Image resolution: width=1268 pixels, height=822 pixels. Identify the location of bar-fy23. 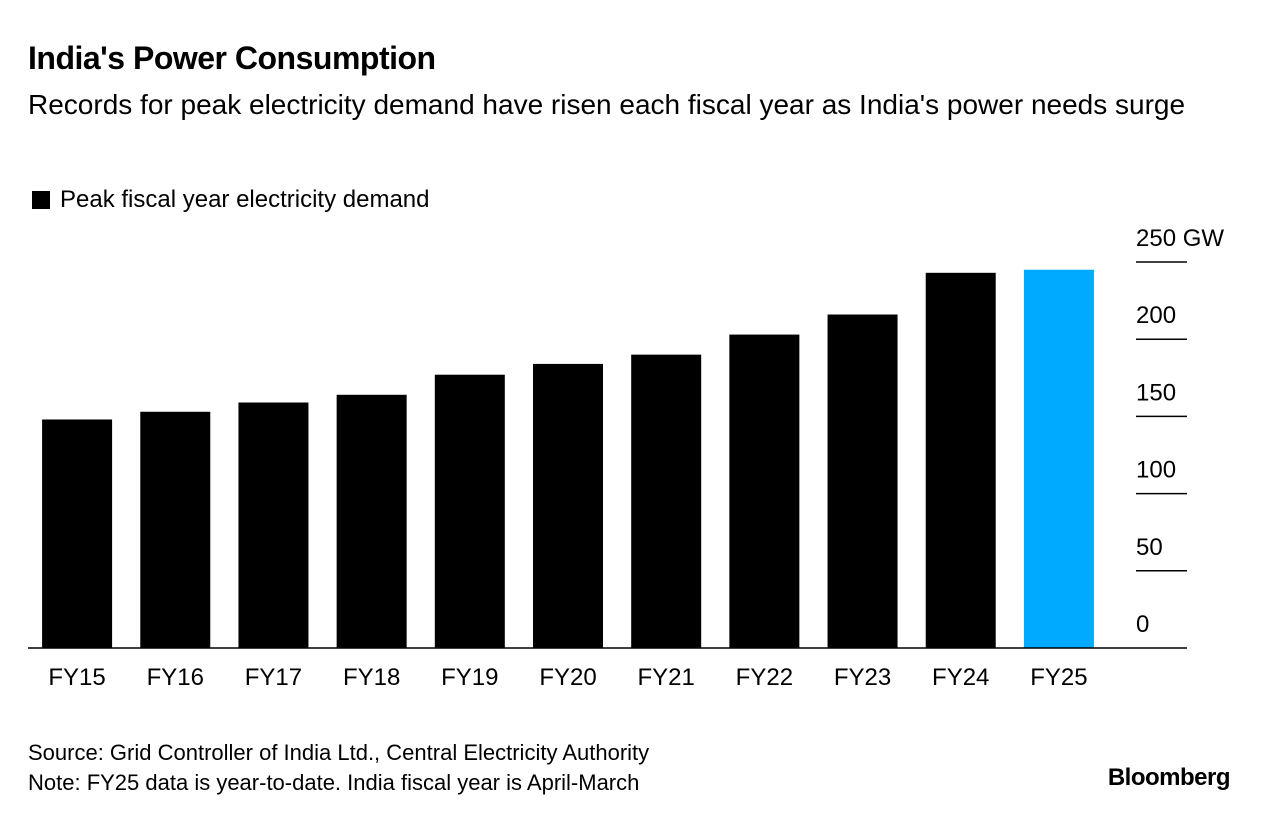
(862, 481).